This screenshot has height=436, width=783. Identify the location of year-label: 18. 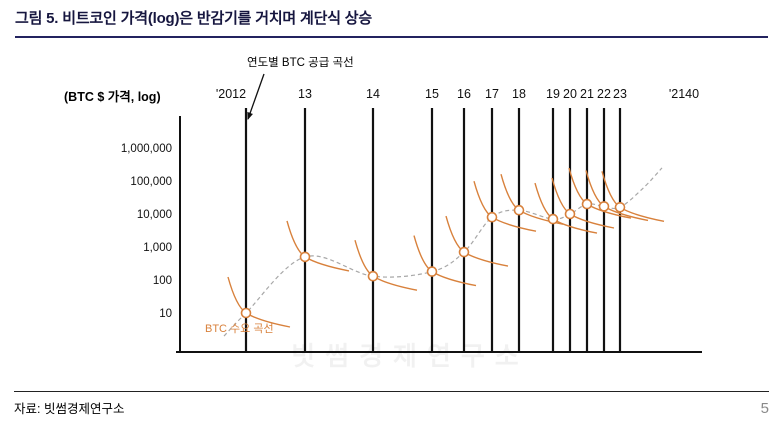
(519, 94).